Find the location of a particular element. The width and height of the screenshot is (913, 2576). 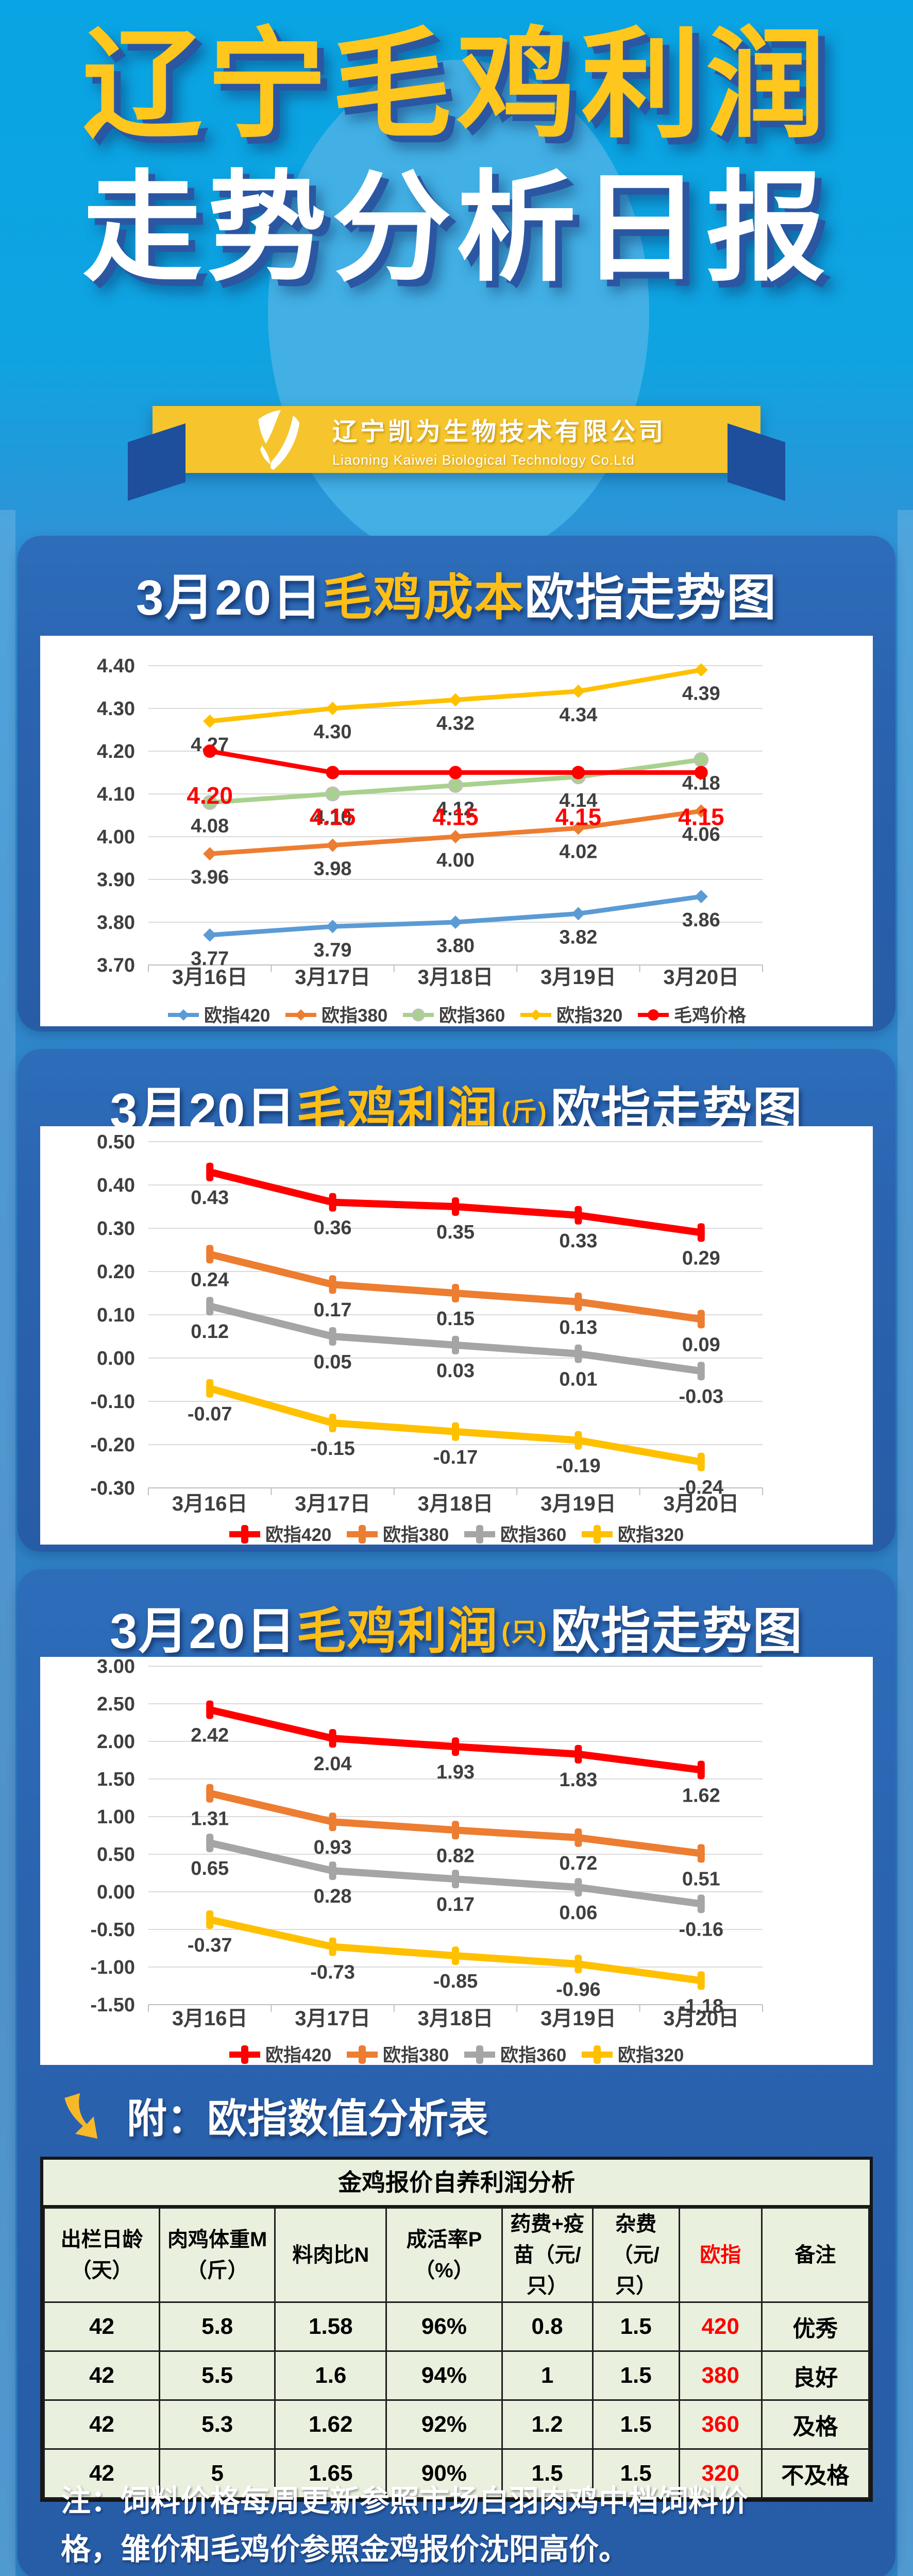

svg-text: 3.96 is located at coordinates (210, 877).